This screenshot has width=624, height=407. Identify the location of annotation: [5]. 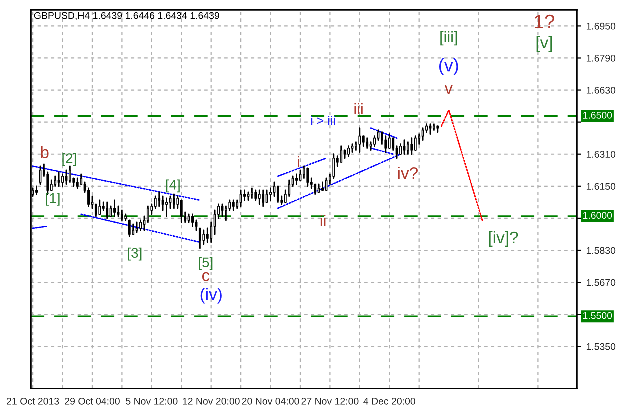
(206, 263).